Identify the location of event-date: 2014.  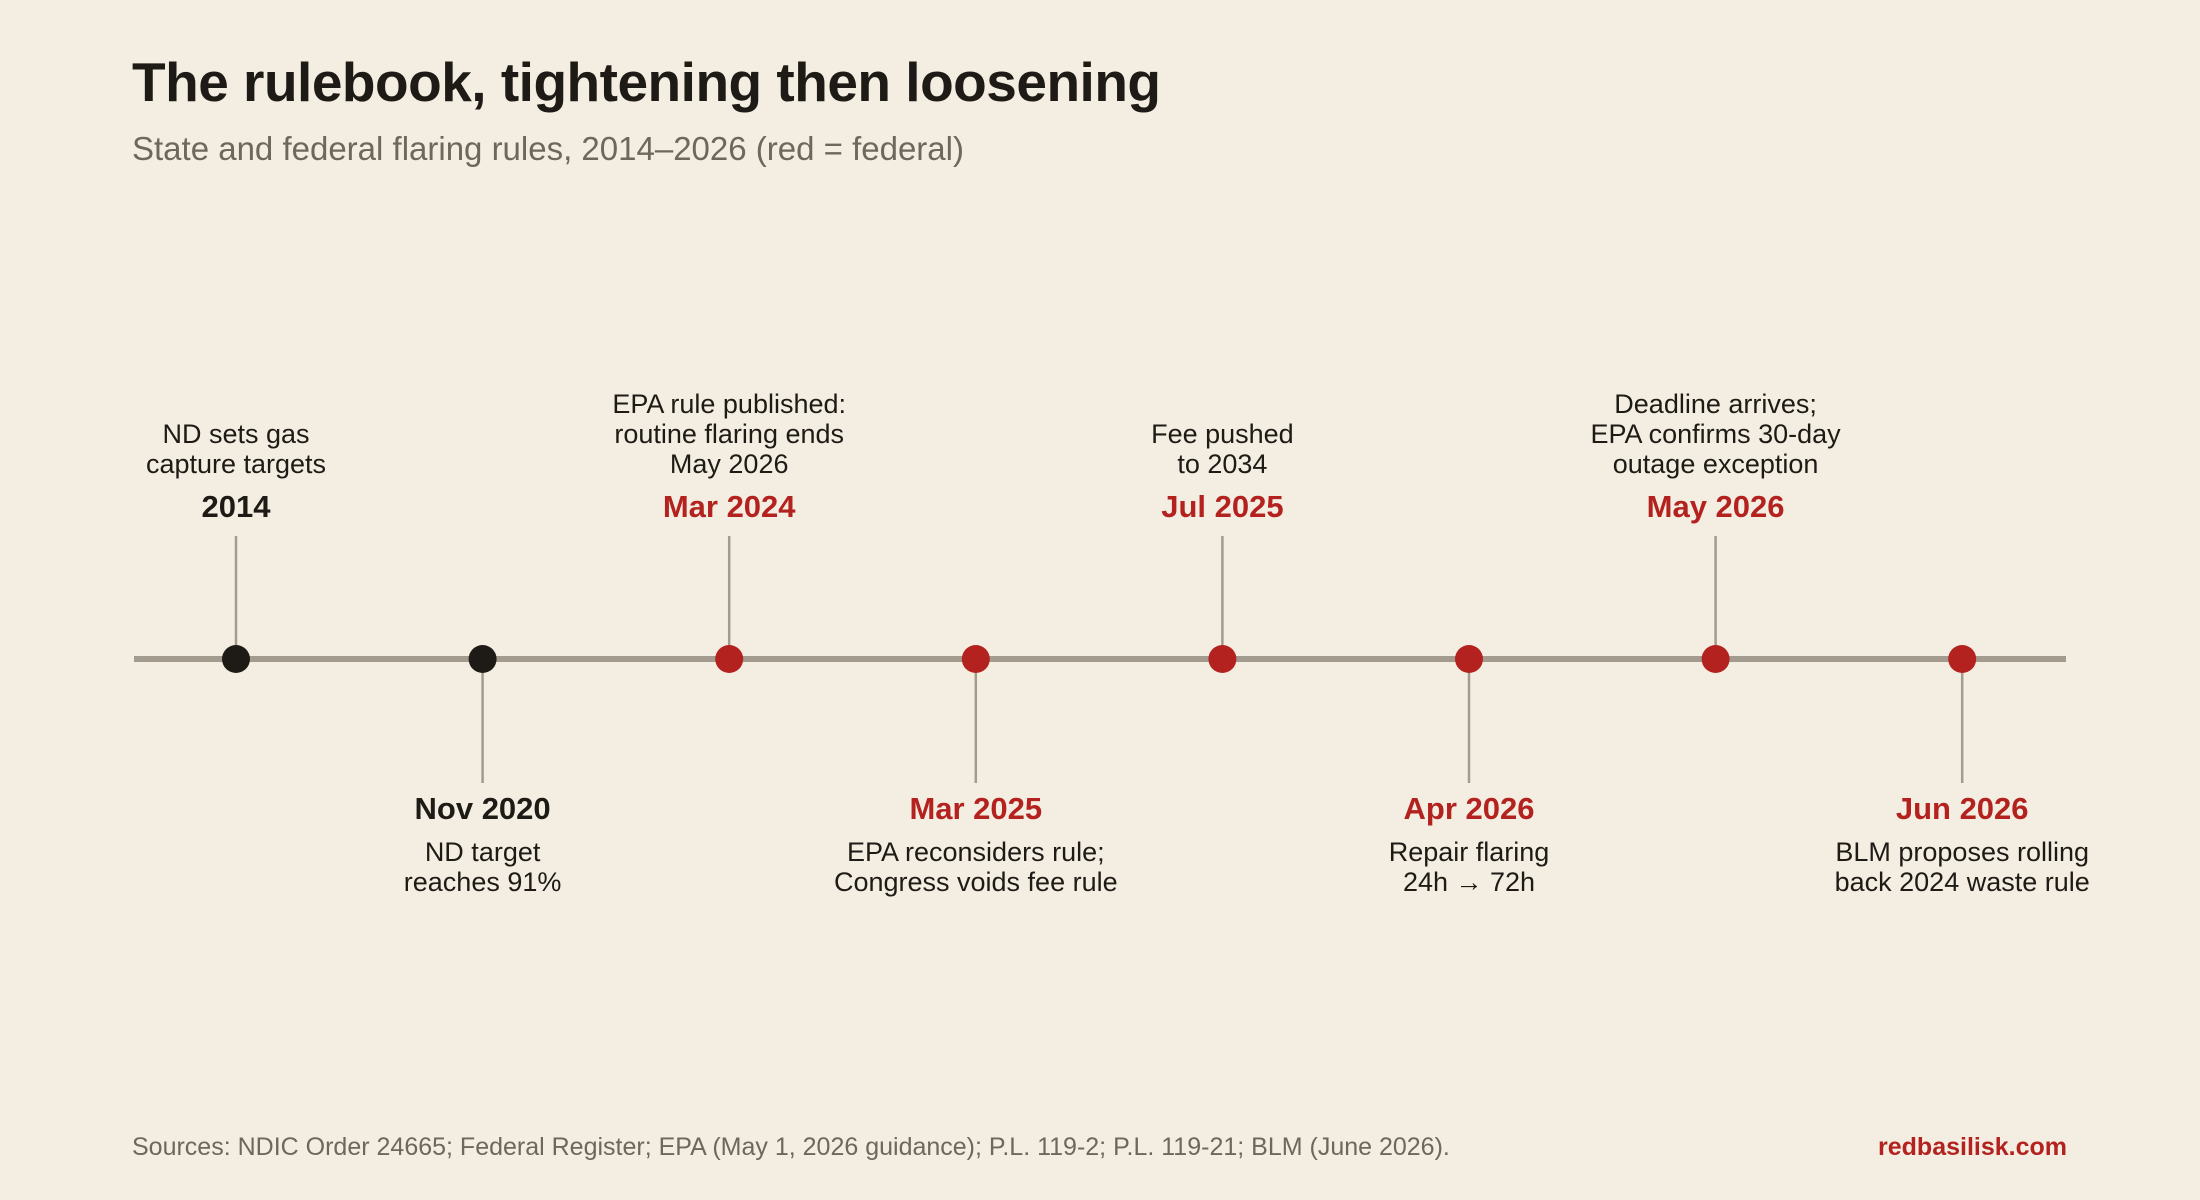
(237, 506).